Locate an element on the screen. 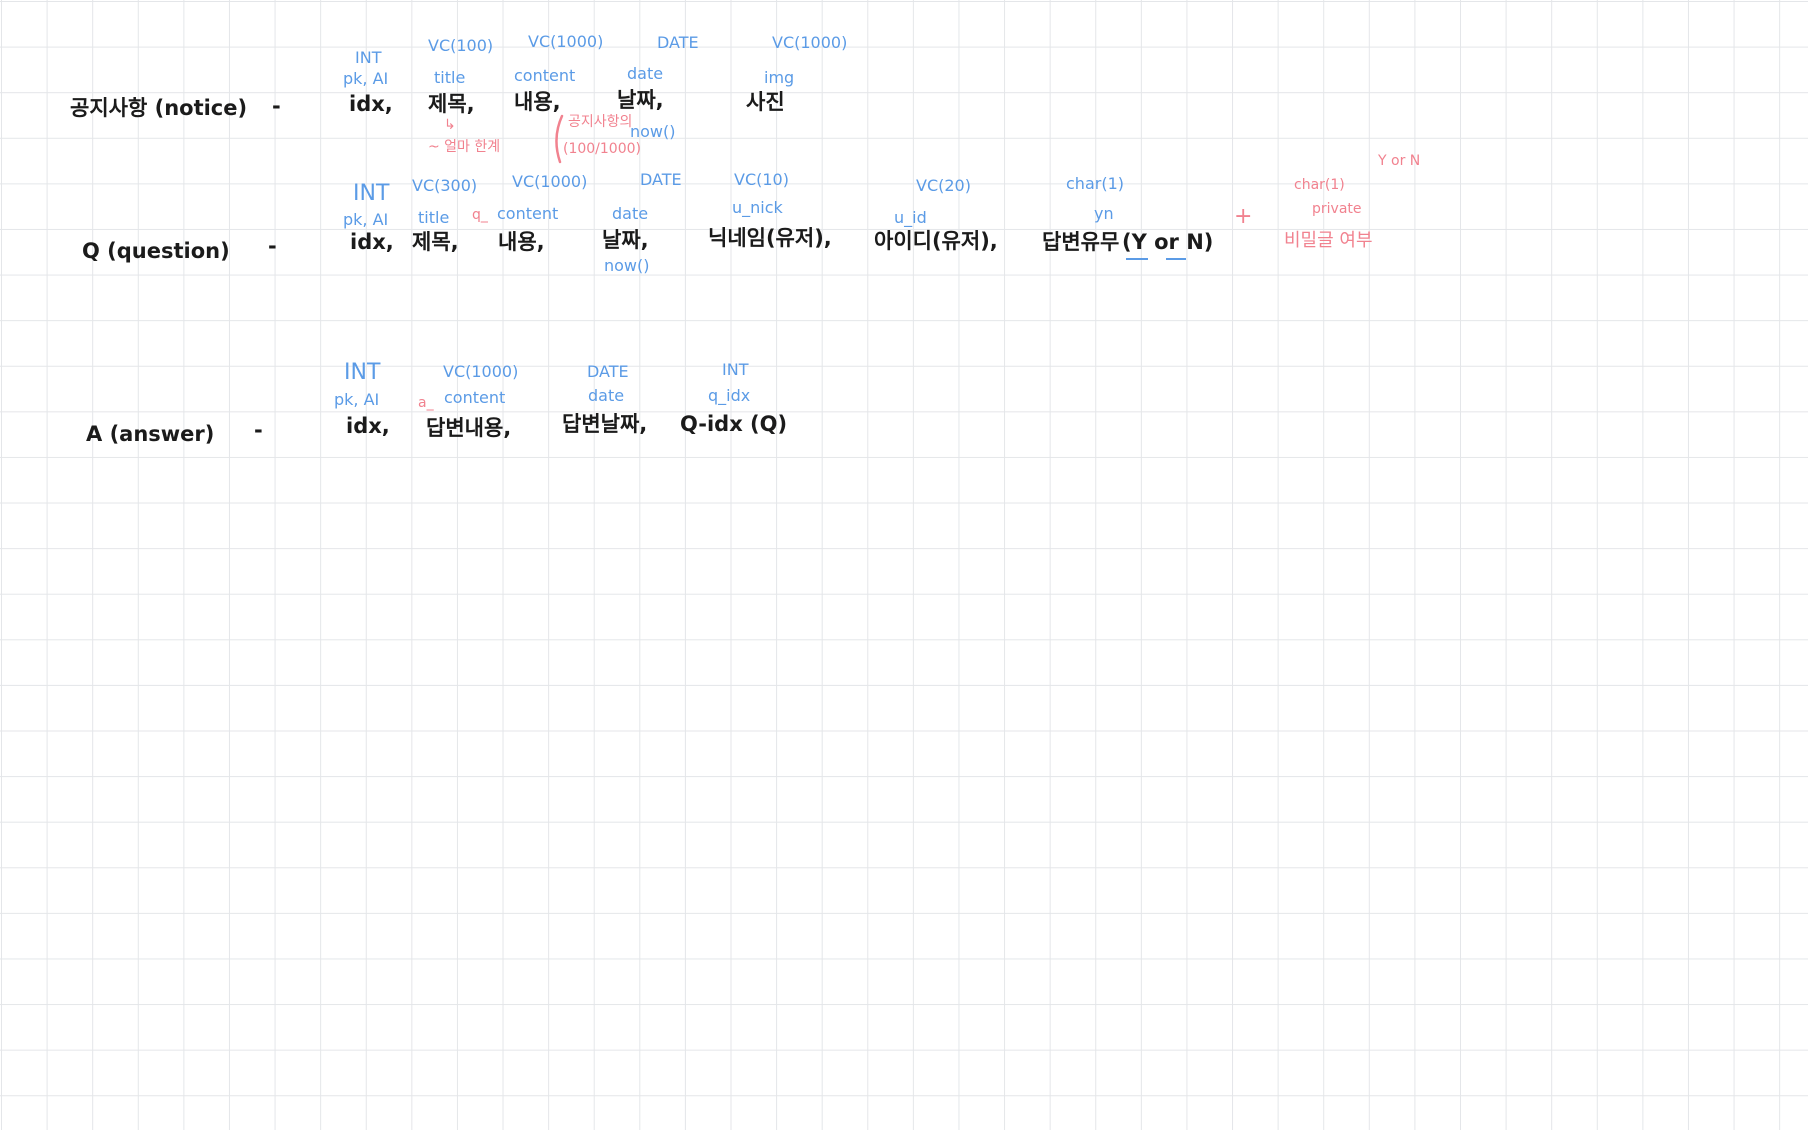  answer-qidx-attr: q_idx is located at coordinates (729, 395).